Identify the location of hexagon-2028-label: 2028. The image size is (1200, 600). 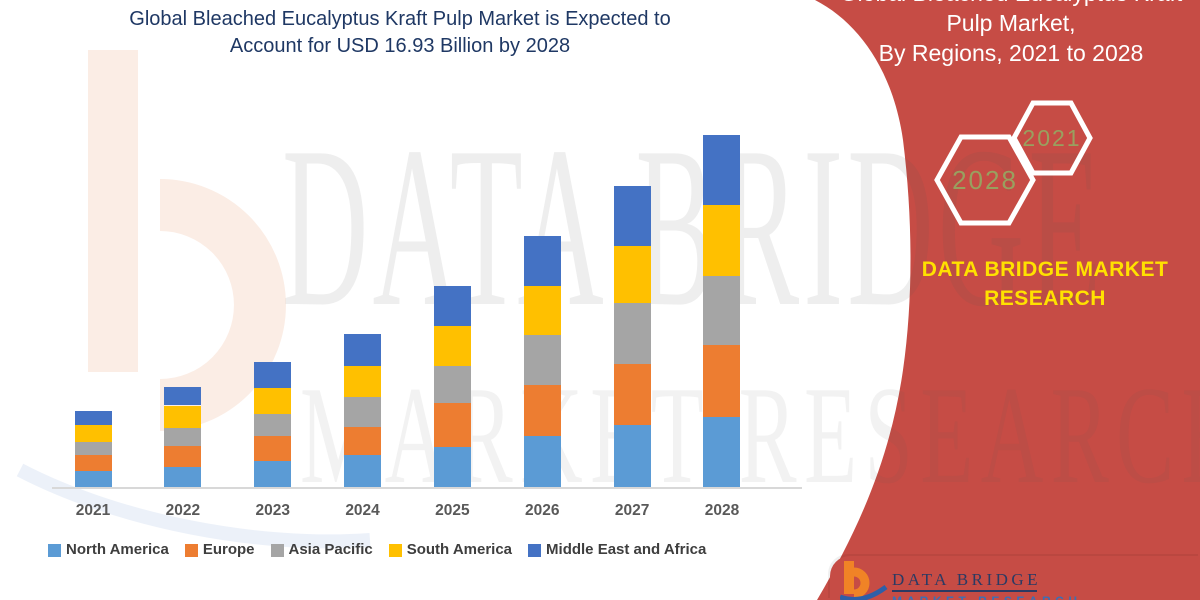
(985, 180).